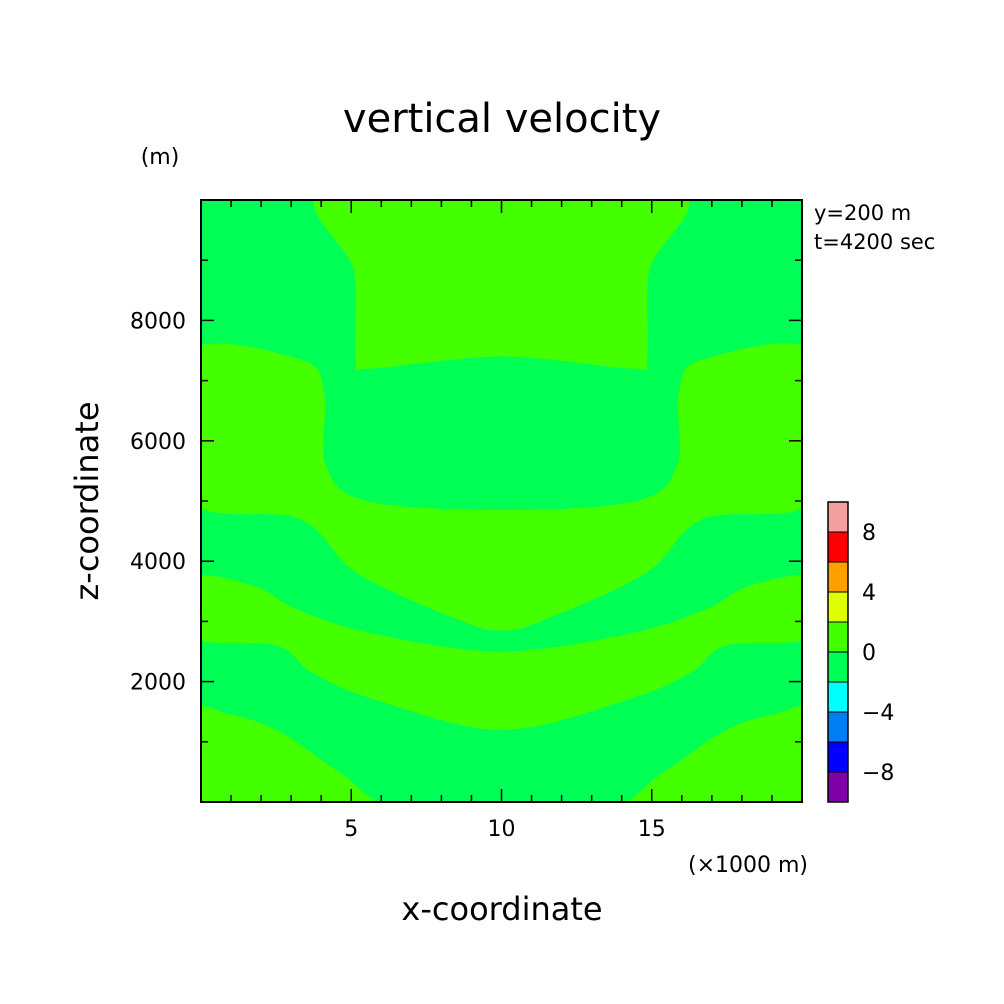 Image resolution: width=1004 pixels, height=1004 pixels. What do you see at coordinates (878, 773) in the screenshot?
I see `colorbar-tick-label: −8` at bounding box center [878, 773].